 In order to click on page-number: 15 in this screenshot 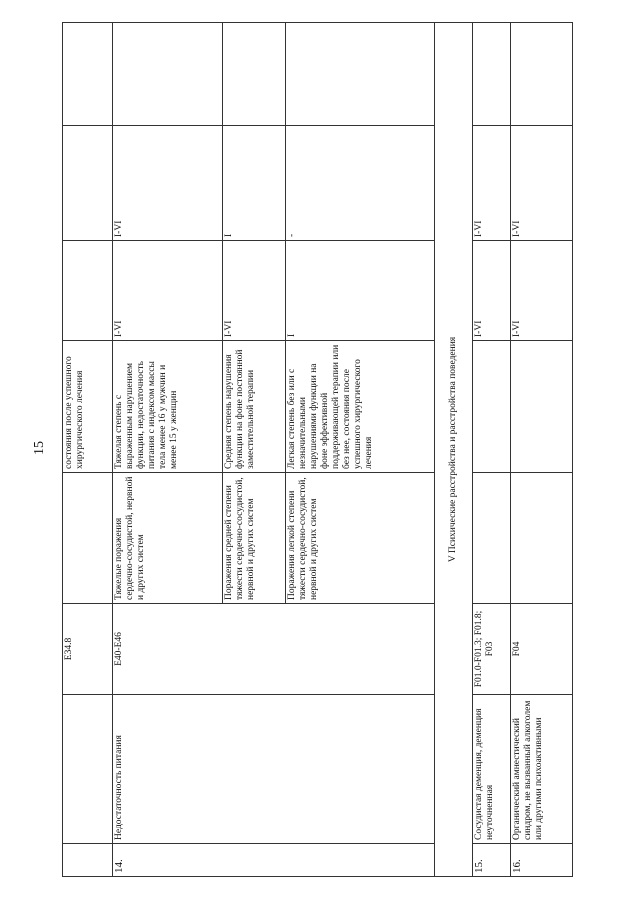, I will do `click(39, 448)`.